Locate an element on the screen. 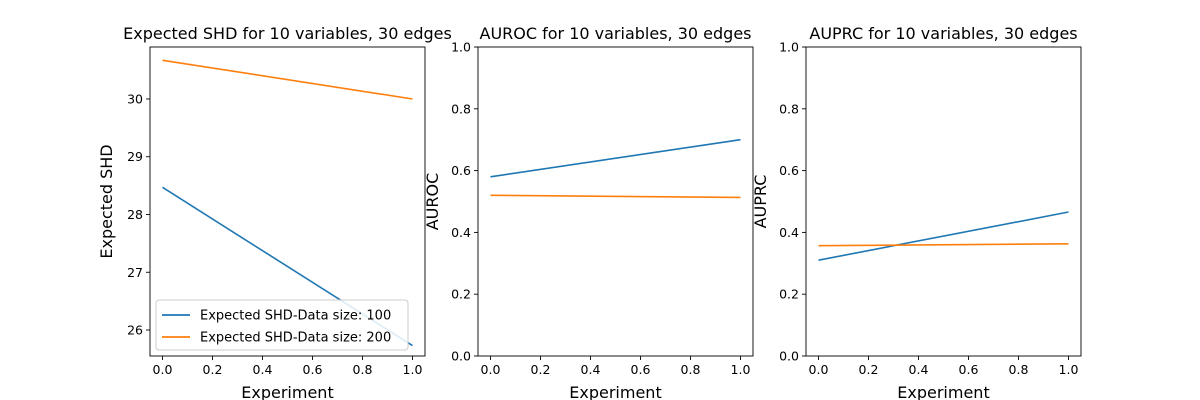 Image resolution: width=1200 pixels, height=400 pixels. chart-title: AUROC for 10 variables, 30 edges is located at coordinates (616, 33).